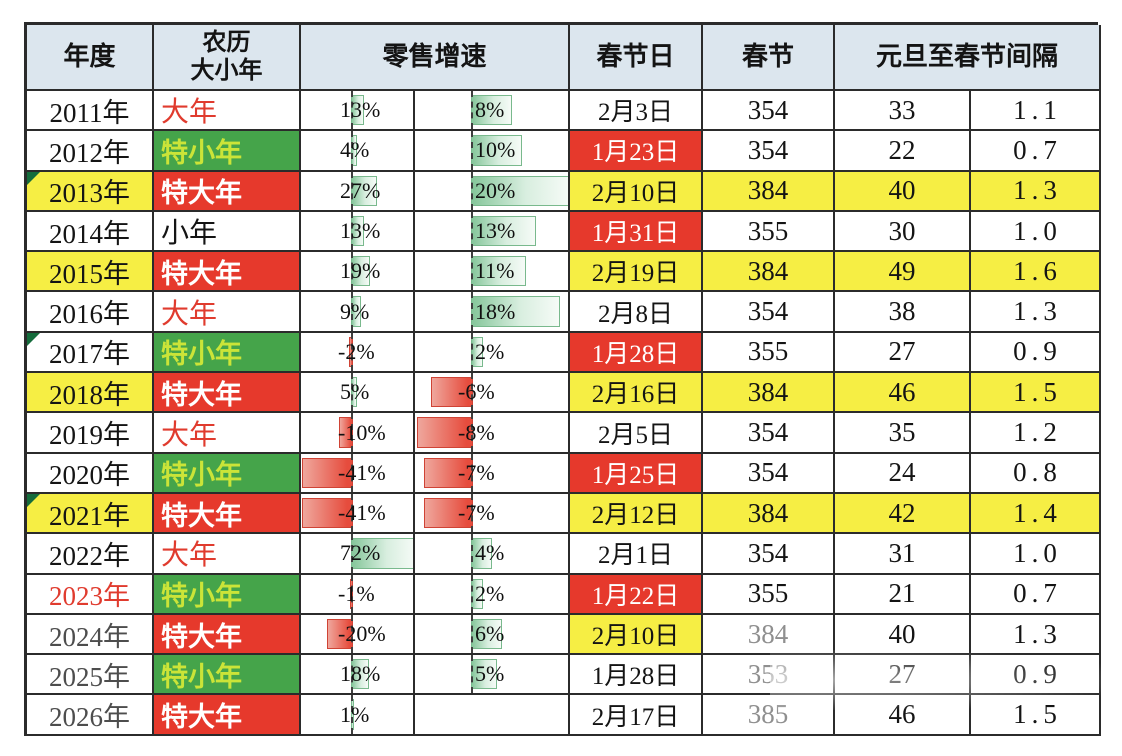 The image size is (1122, 756). What do you see at coordinates (1036, 191) in the screenshot?
I see `gap-ratio-cell: 1.3` at bounding box center [1036, 191].